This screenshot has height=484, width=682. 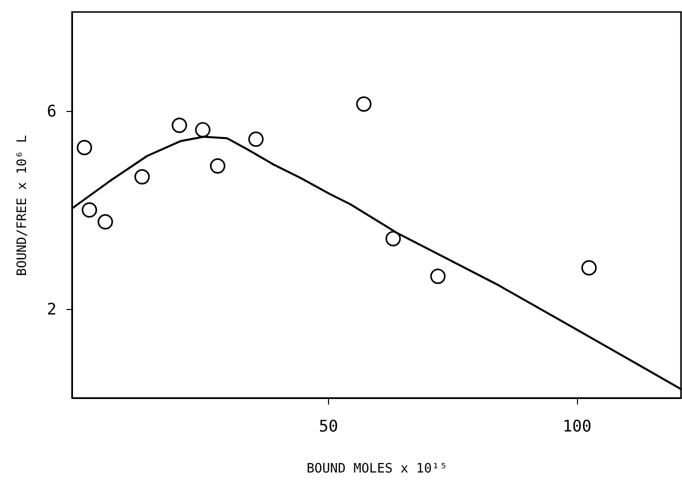 What do you see at coordinates (377, 469) in the screenshot?
I see `x-axis-title: BOUND MOLES x 10¹⁵` at bounding box center [377, 469].